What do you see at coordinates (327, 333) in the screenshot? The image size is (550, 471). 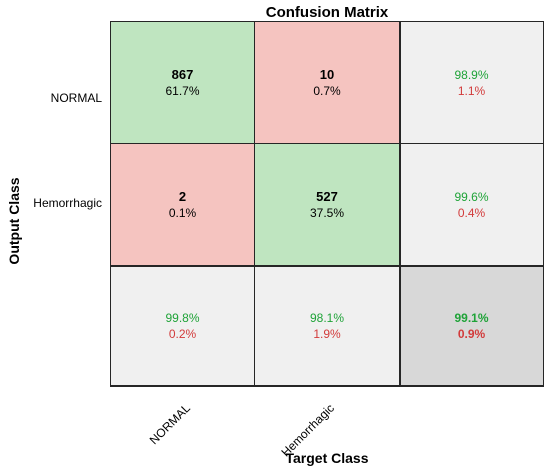 I see `summary-incorrect: 1.9%` at bounding box center [327, 333].